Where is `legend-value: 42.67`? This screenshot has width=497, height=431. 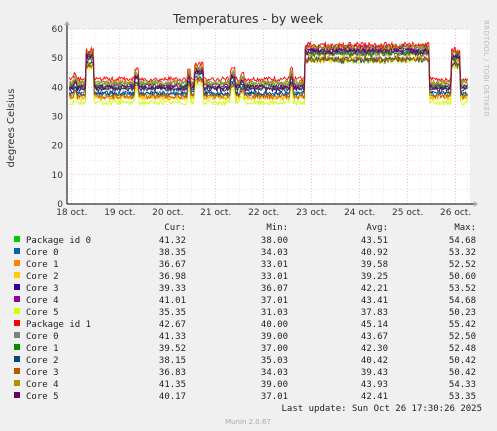 legend-value: 42.67 is located at coordinates (172, 325).